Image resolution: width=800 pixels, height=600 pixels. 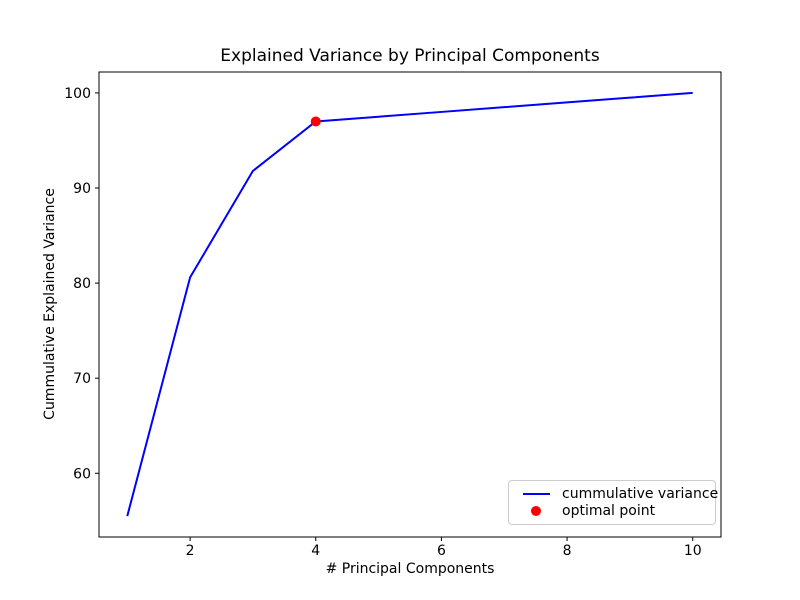 What do you see at coordinates (609, 511) in the screenshot?
I see `legend-label-optimal-point: optimal point` at bounding box center [609, 511].